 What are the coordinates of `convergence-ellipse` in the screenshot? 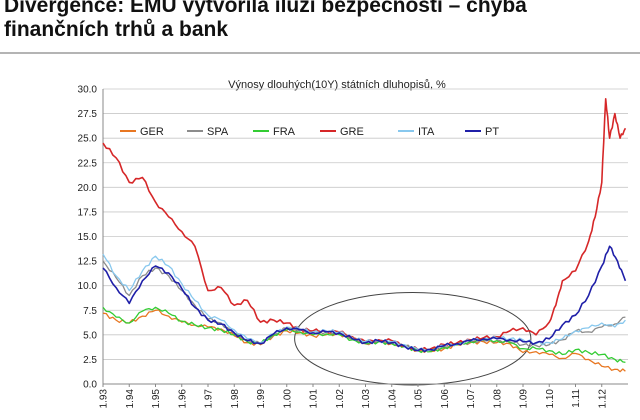 It's located at (413, 339).